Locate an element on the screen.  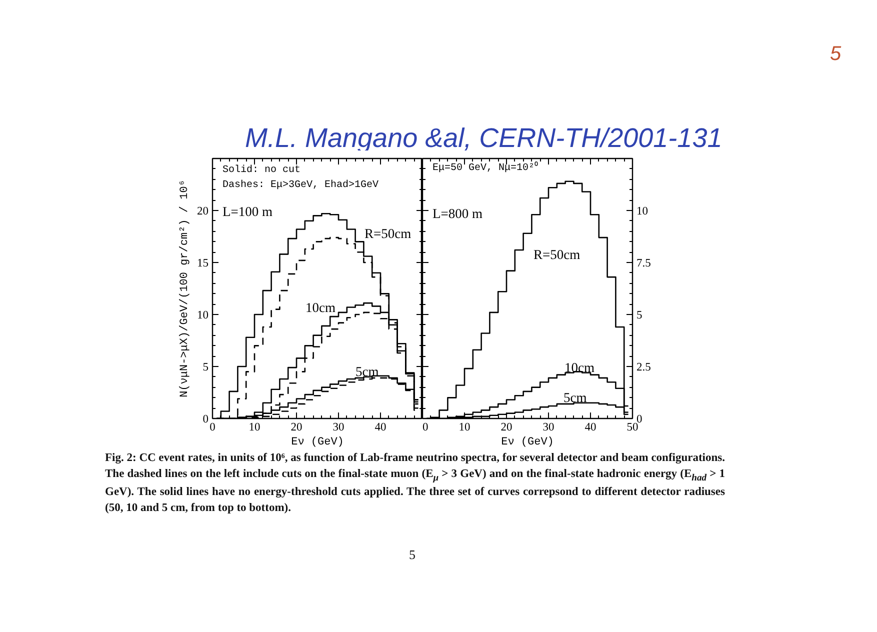
annotation: Eμ=50 GeV, Nμ=10²⁰ is located at coordinates (485, 167).